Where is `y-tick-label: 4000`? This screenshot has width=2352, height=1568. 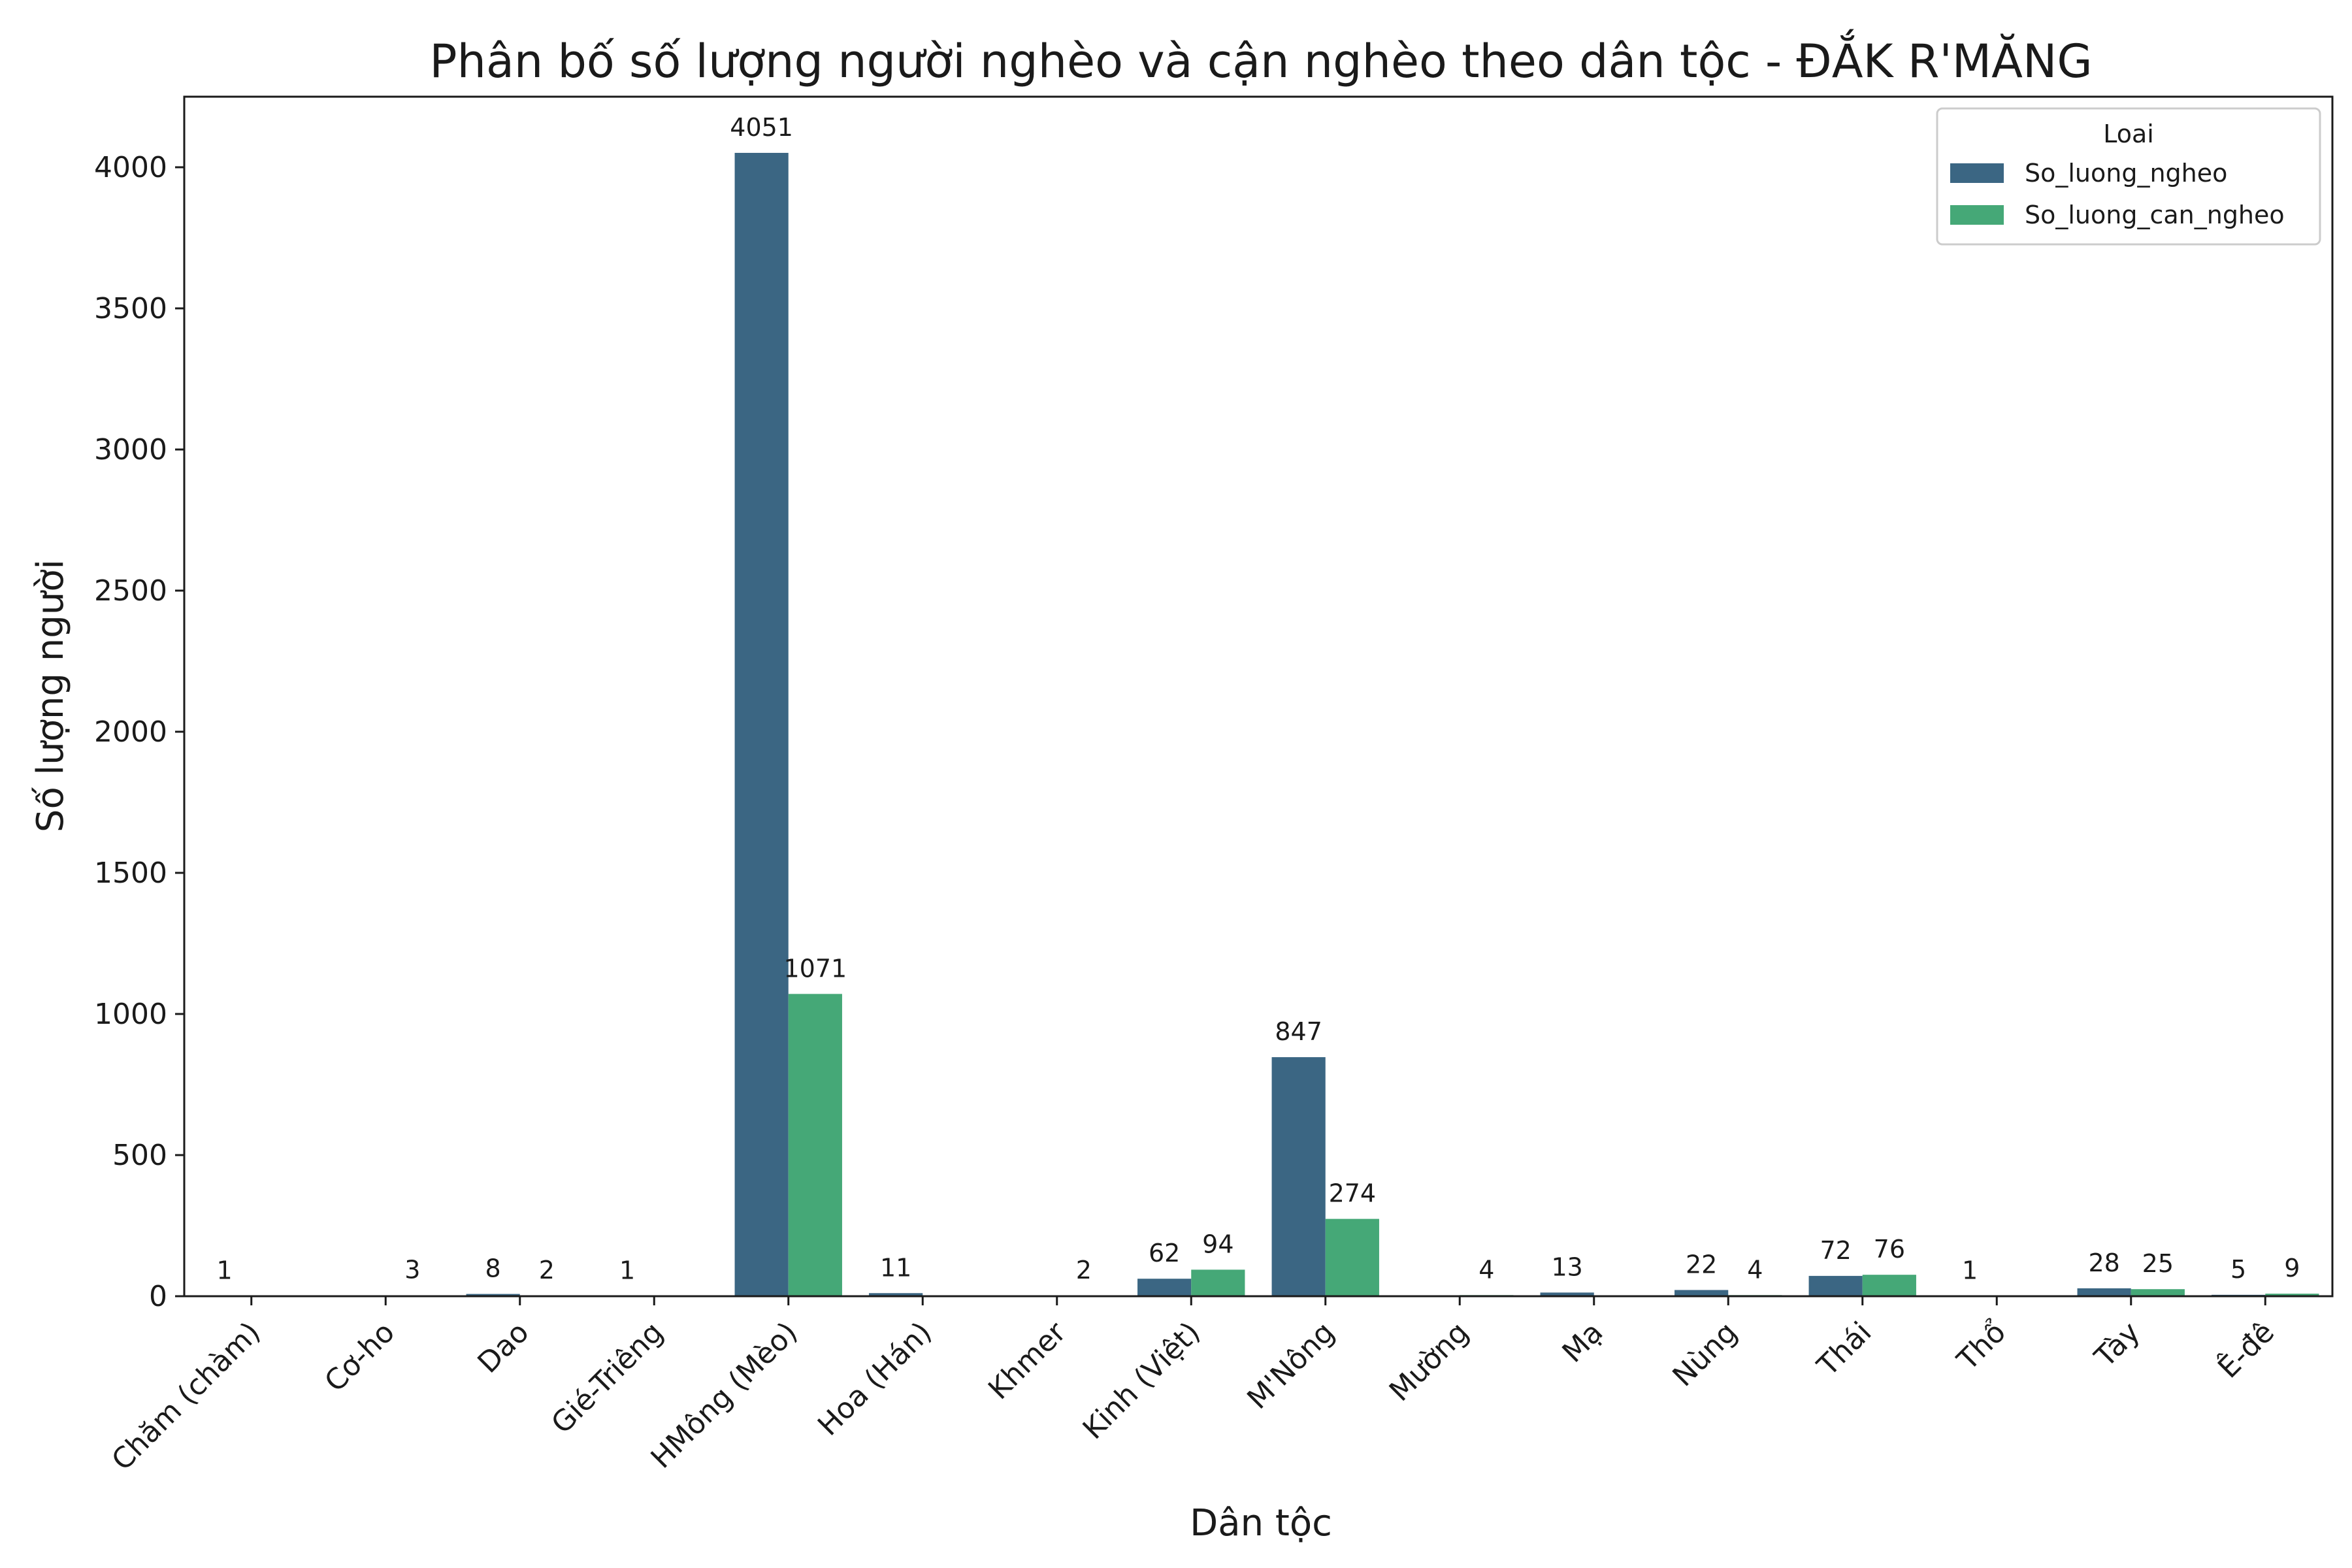 y-tick-label: 4000 is located at coordinates (130, 167).